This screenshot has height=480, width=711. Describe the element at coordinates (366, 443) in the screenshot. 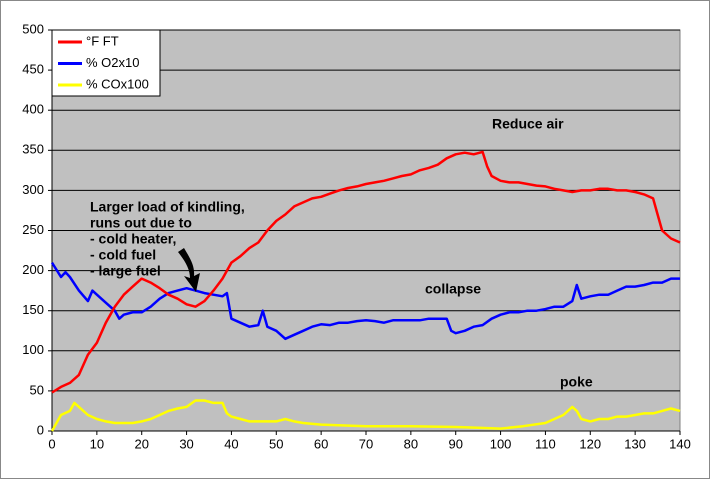

I see `x-tick-label: 70` at that location.